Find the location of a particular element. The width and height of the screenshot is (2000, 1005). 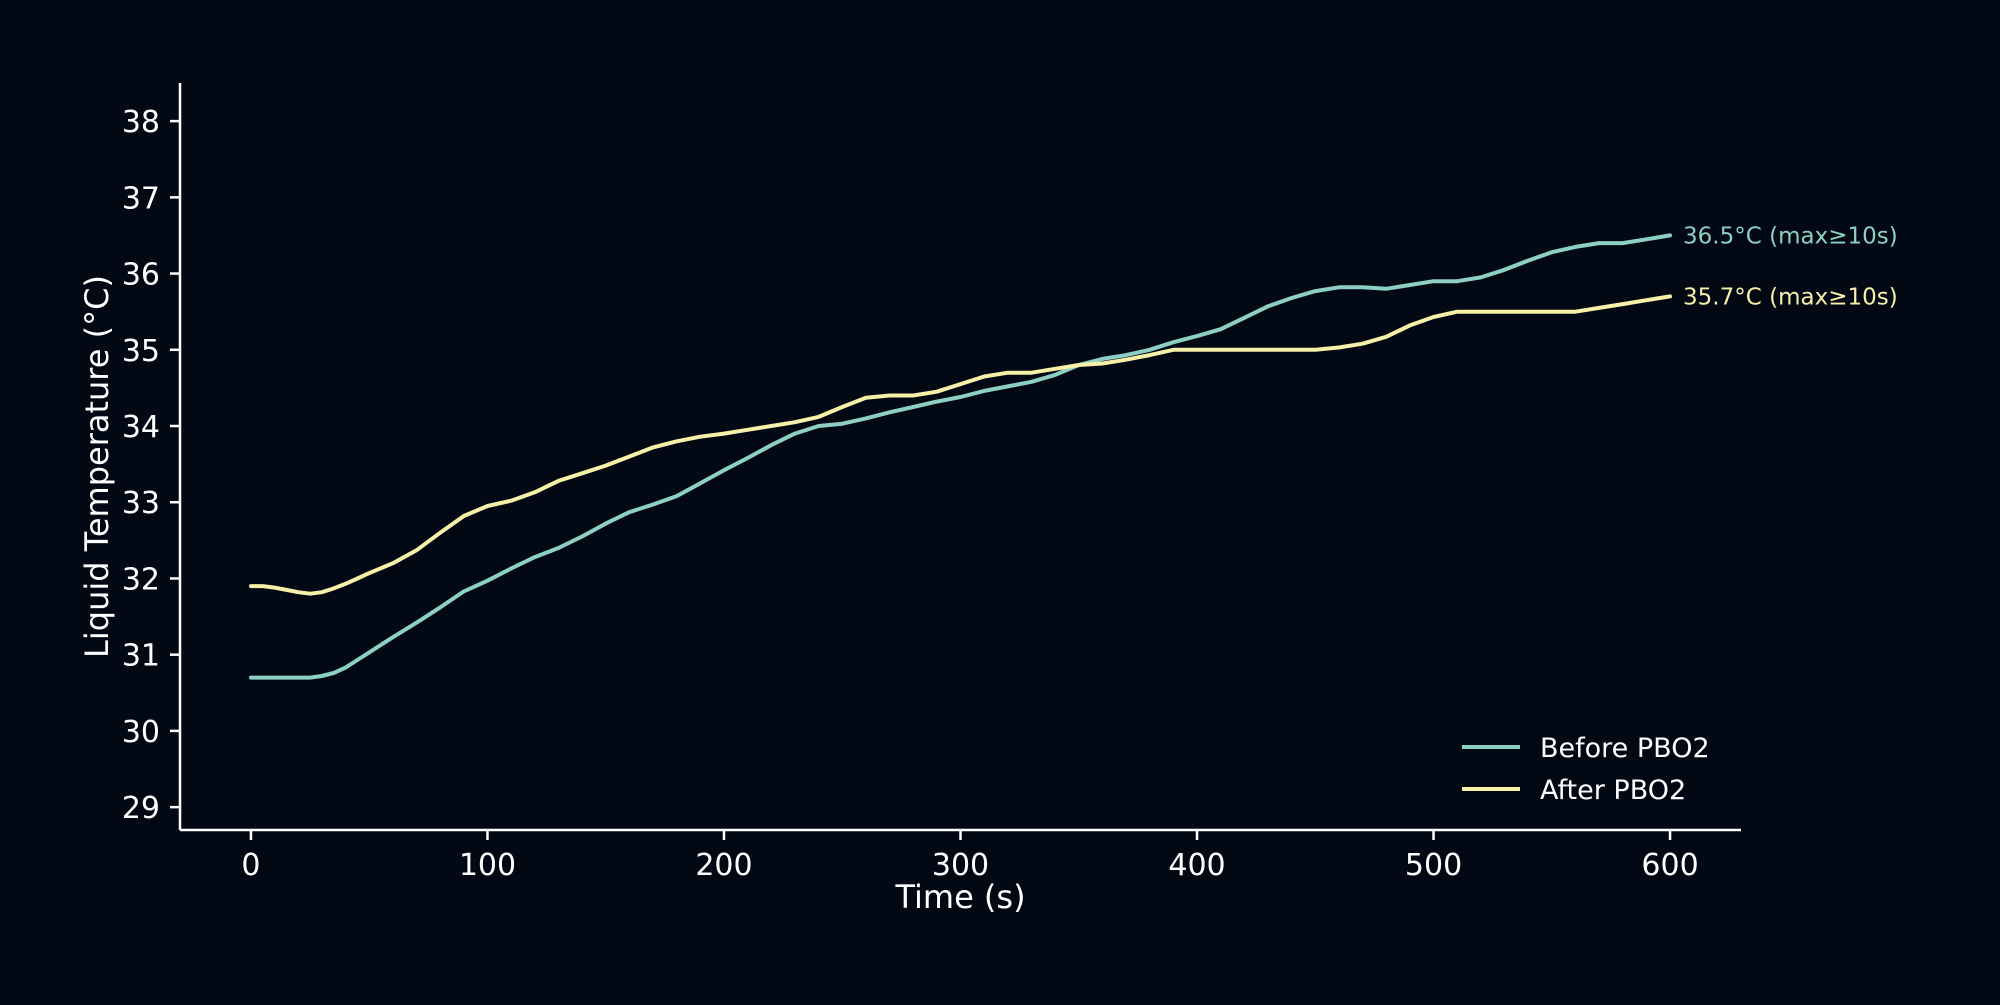

legend-label-0: Before PBO2 is located at coordinates (1625, 748).